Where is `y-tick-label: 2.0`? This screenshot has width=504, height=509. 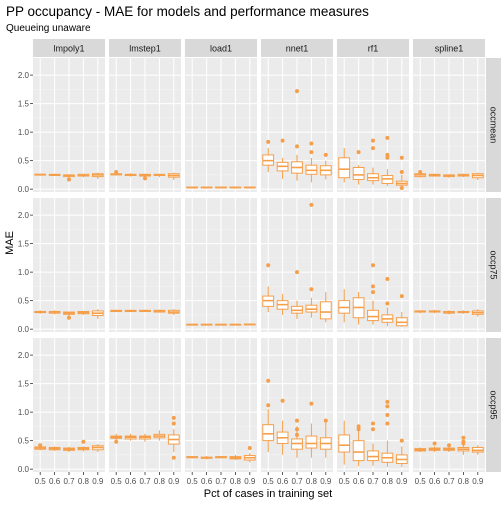
y-tick-label: 2.0 is located at coordinates (24, 75).